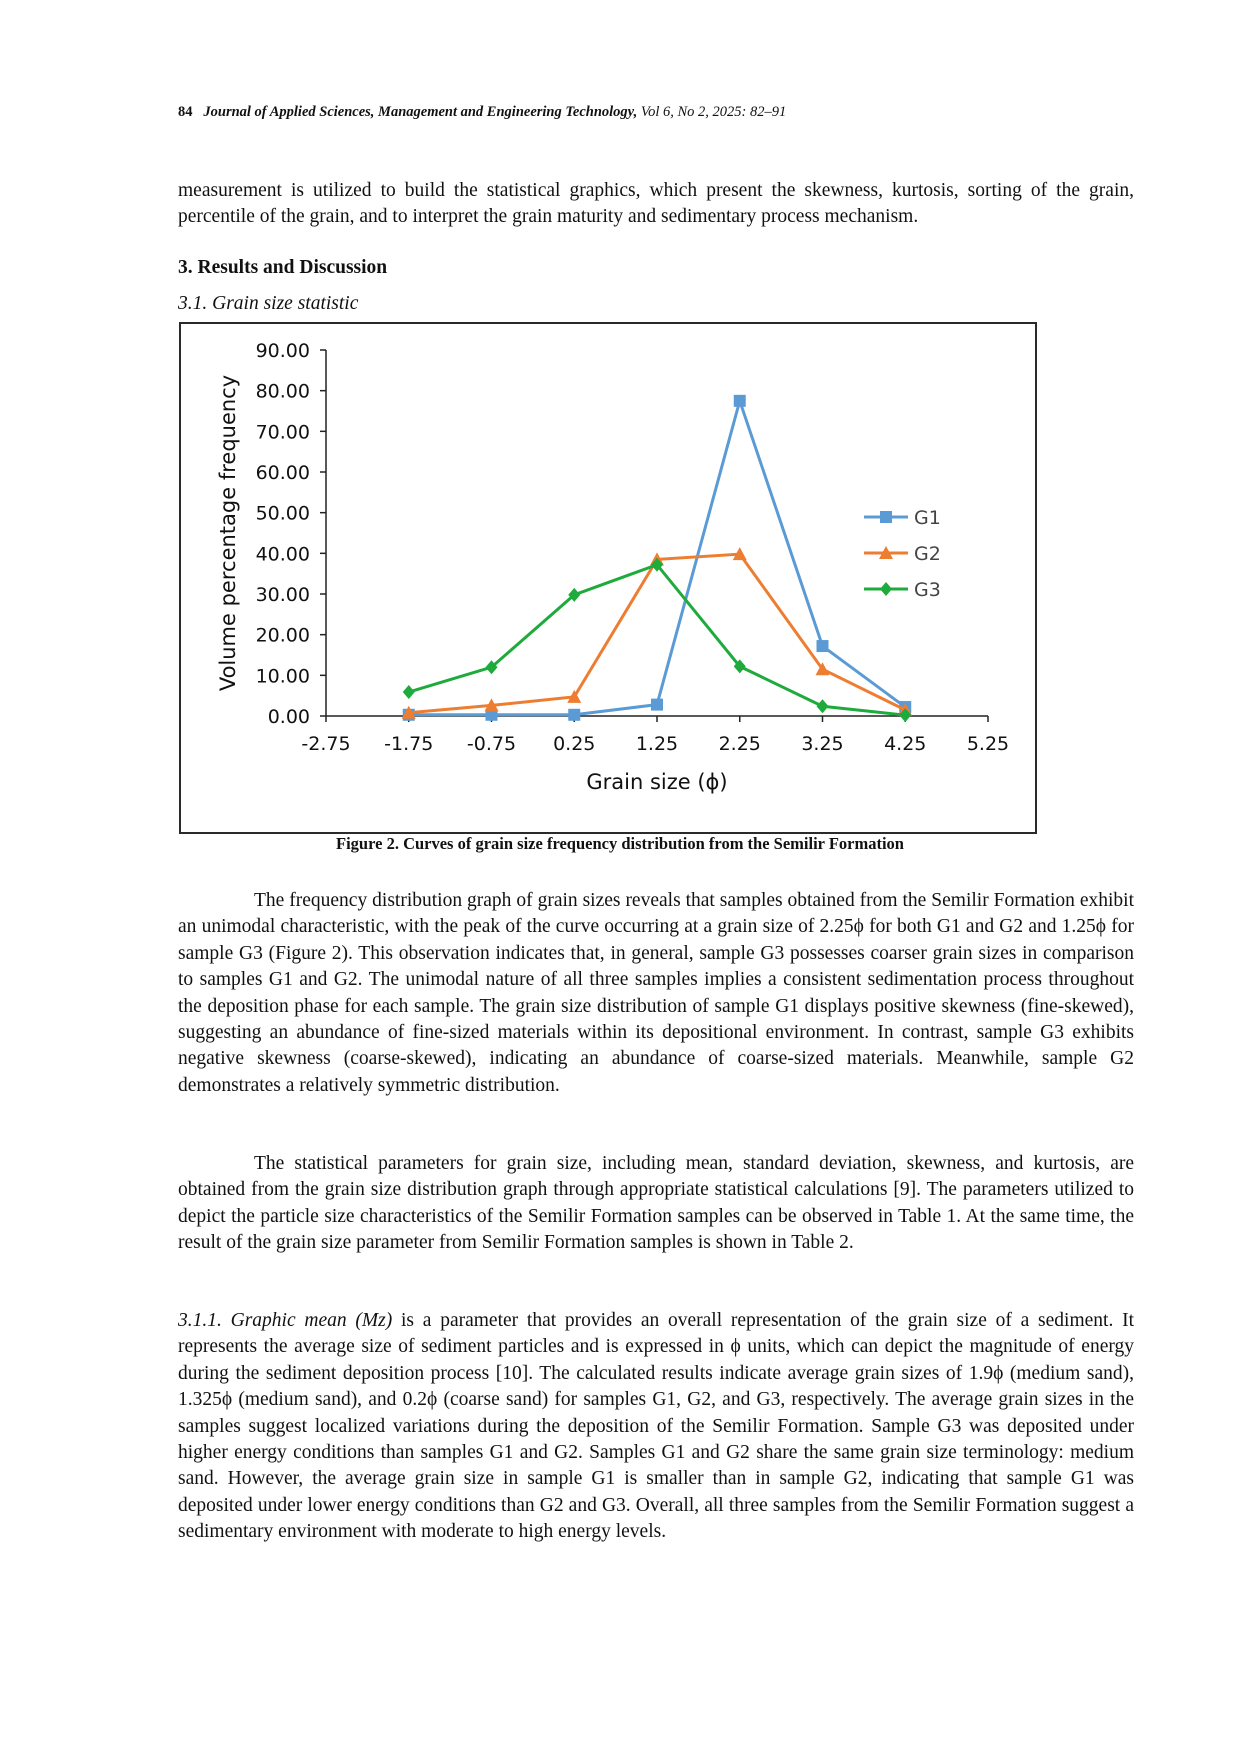 This screenshot has height=1754, width=1240. I want to click on legend-label-g2: G2, so click(927, 554).